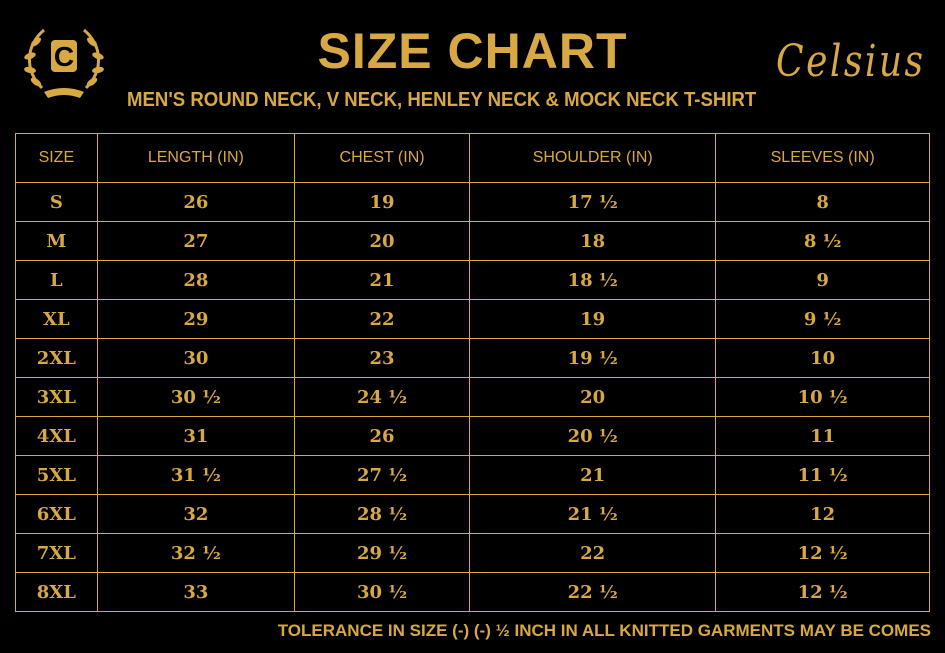  I want to click on table-cell: 22 ½, so click(593, 592).